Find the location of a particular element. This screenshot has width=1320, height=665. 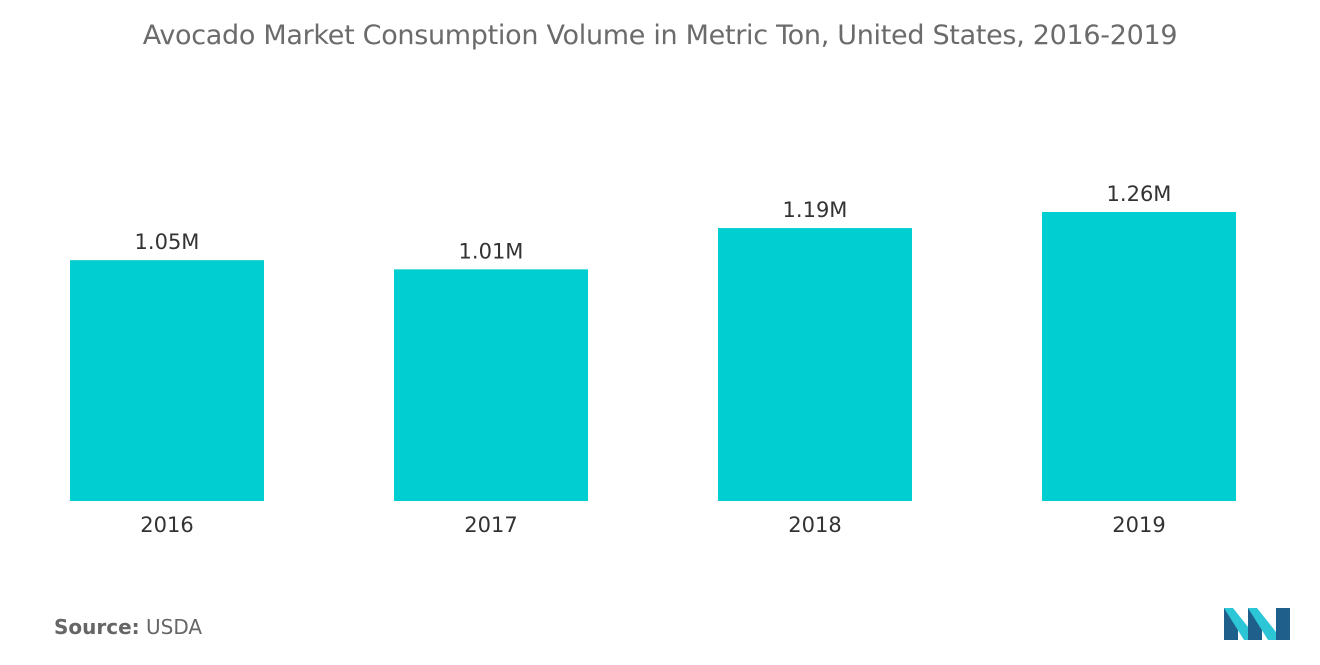

bar-2018 is located at coordinates (815, 365).